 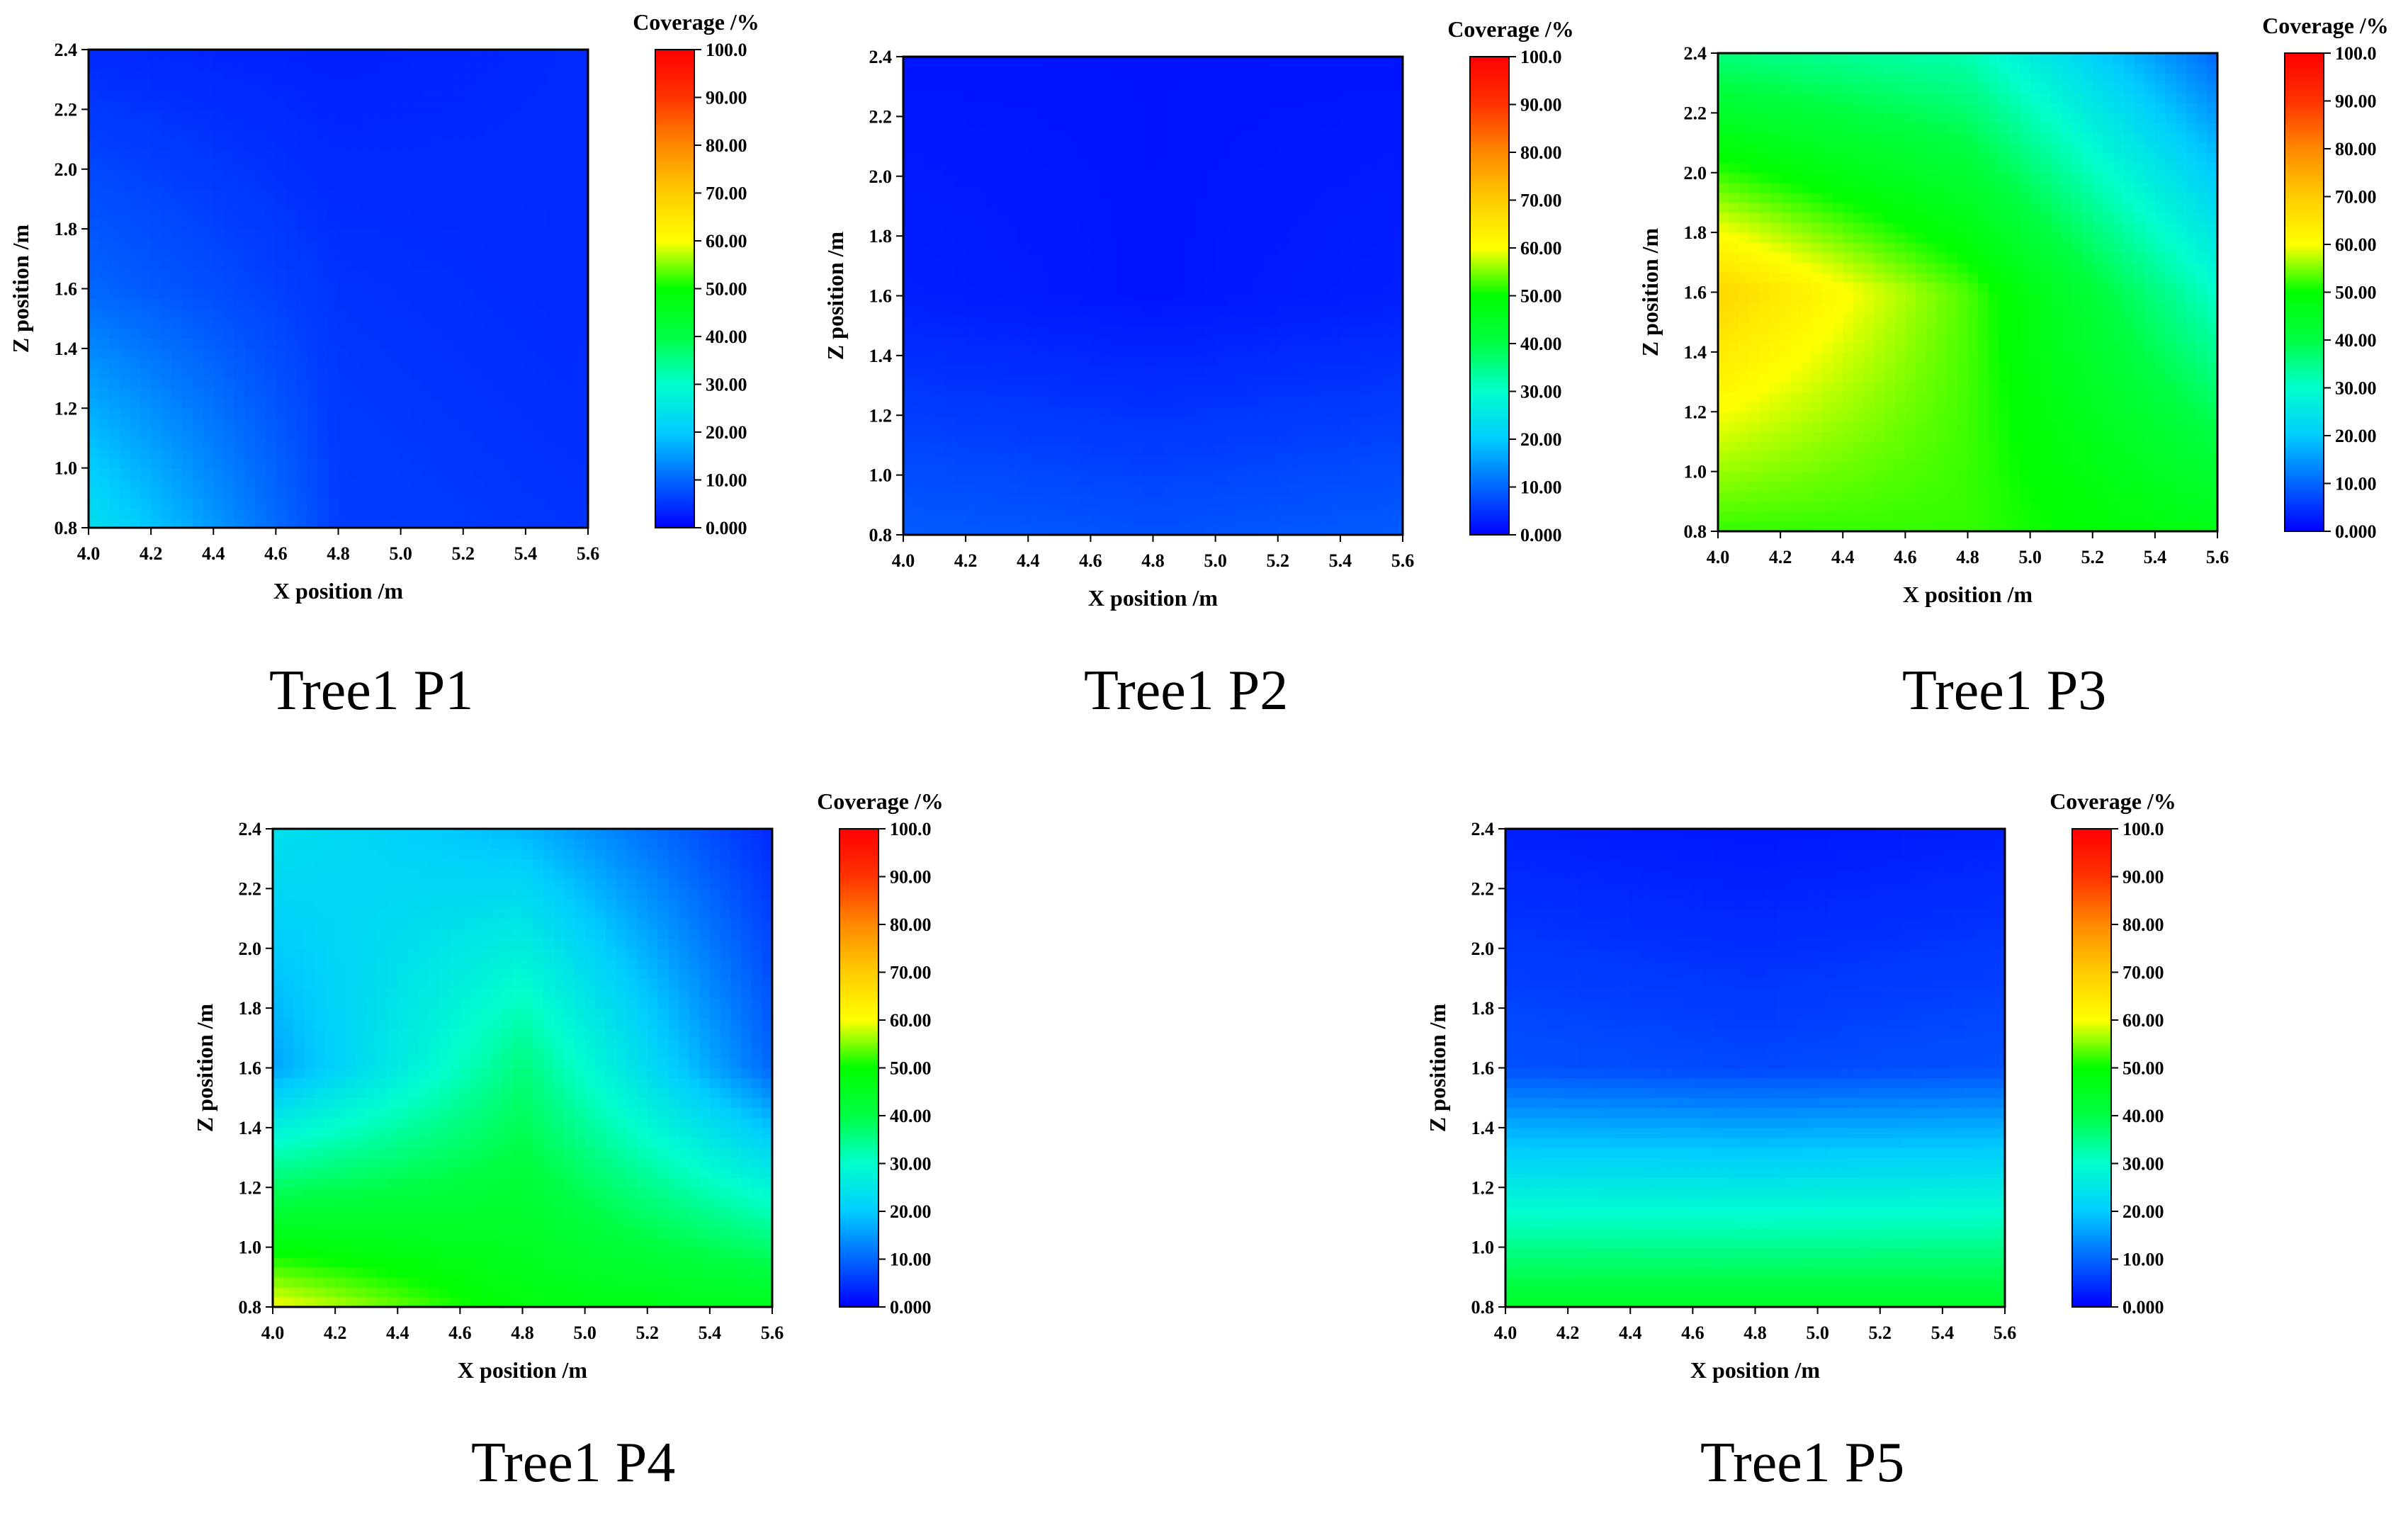 I want to click on colorbar-tick-label: 0.000, so click(x=726, y=528).